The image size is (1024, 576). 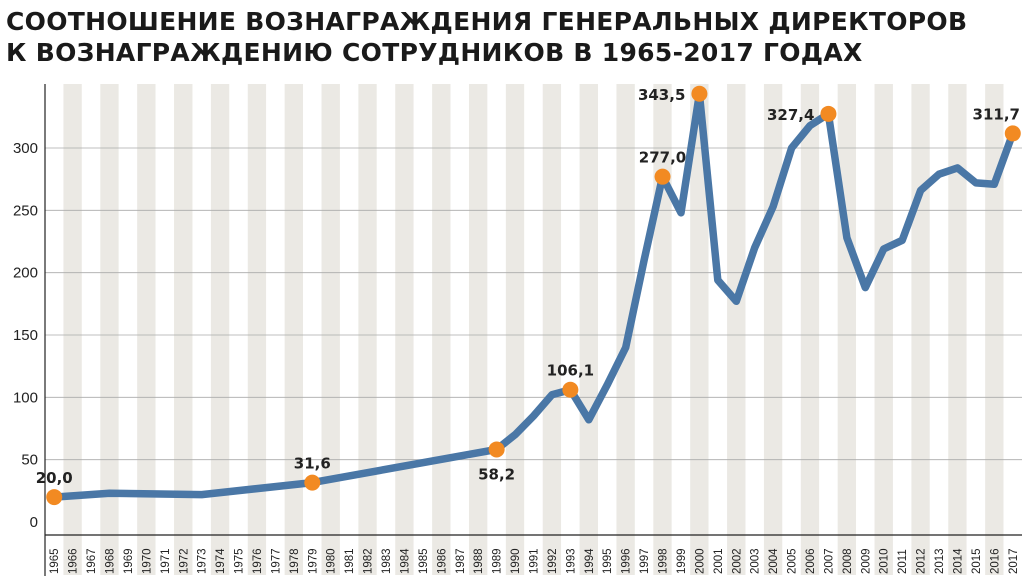 What do you see at coordinates (405, 561) in the screenshot?
I see `x-tick-label: 1984` at bounding box center [405, 561].